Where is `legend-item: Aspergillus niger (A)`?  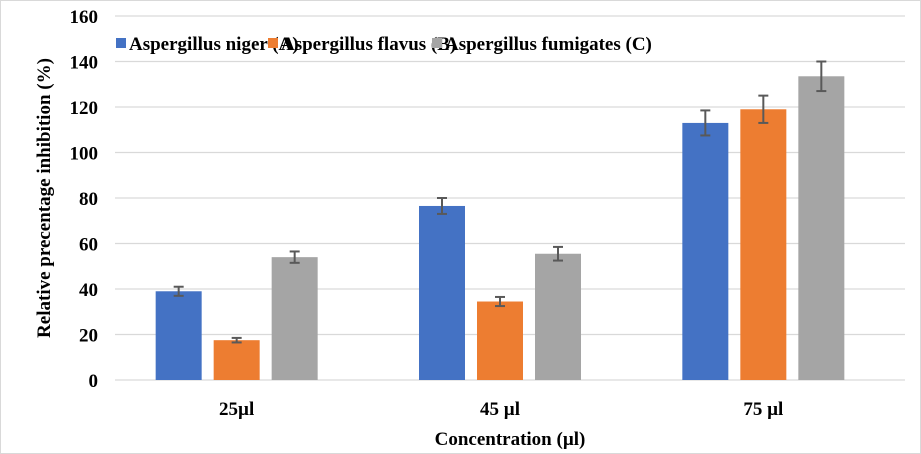 legend-item: Aspergillus niger (A) is located at coordinates (207, 44).